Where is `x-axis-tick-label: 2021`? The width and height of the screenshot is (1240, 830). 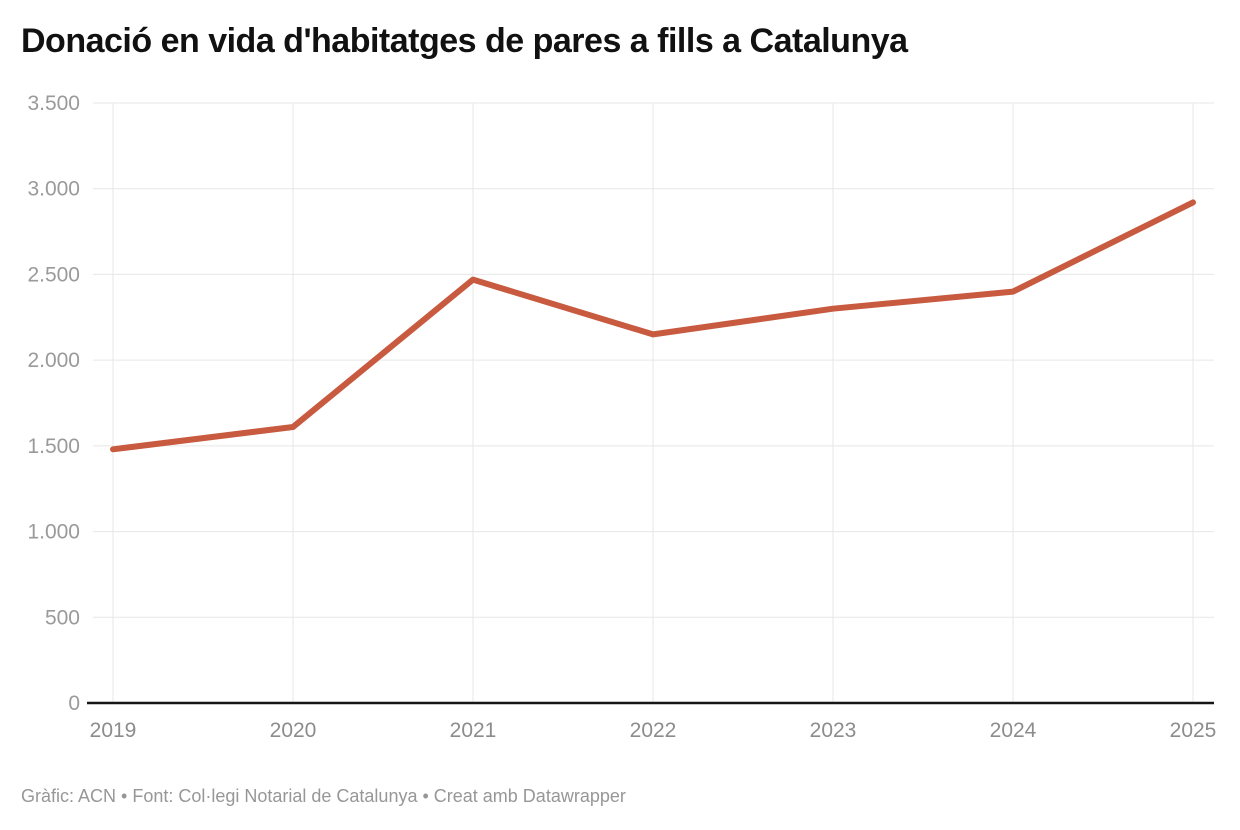 x-axis-tick-label: 2021 is located at coordinates (473, 730).